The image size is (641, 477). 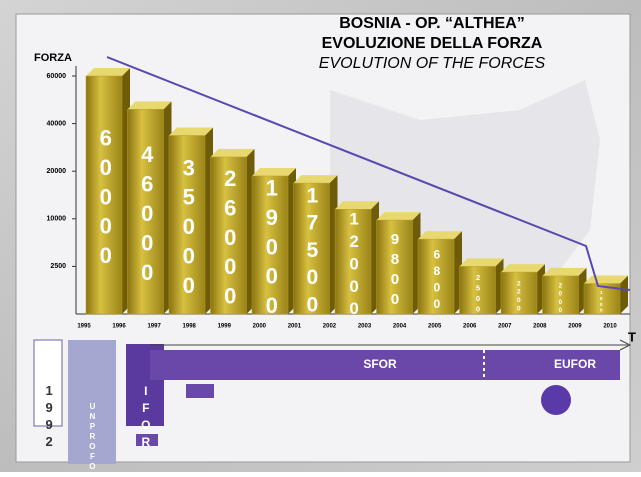 What do you see at coordinates (432, 63) in the screenshot?
I see `subtitle: EVOLUTION OF THE FORCES` at bounding box center [432, 63].